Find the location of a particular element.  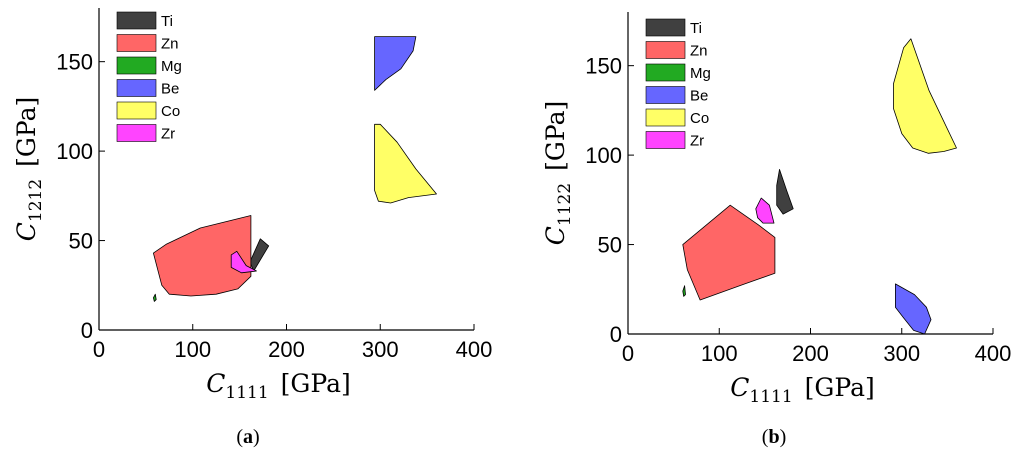

panel-label: (b) is located at coordinates (774, 437).